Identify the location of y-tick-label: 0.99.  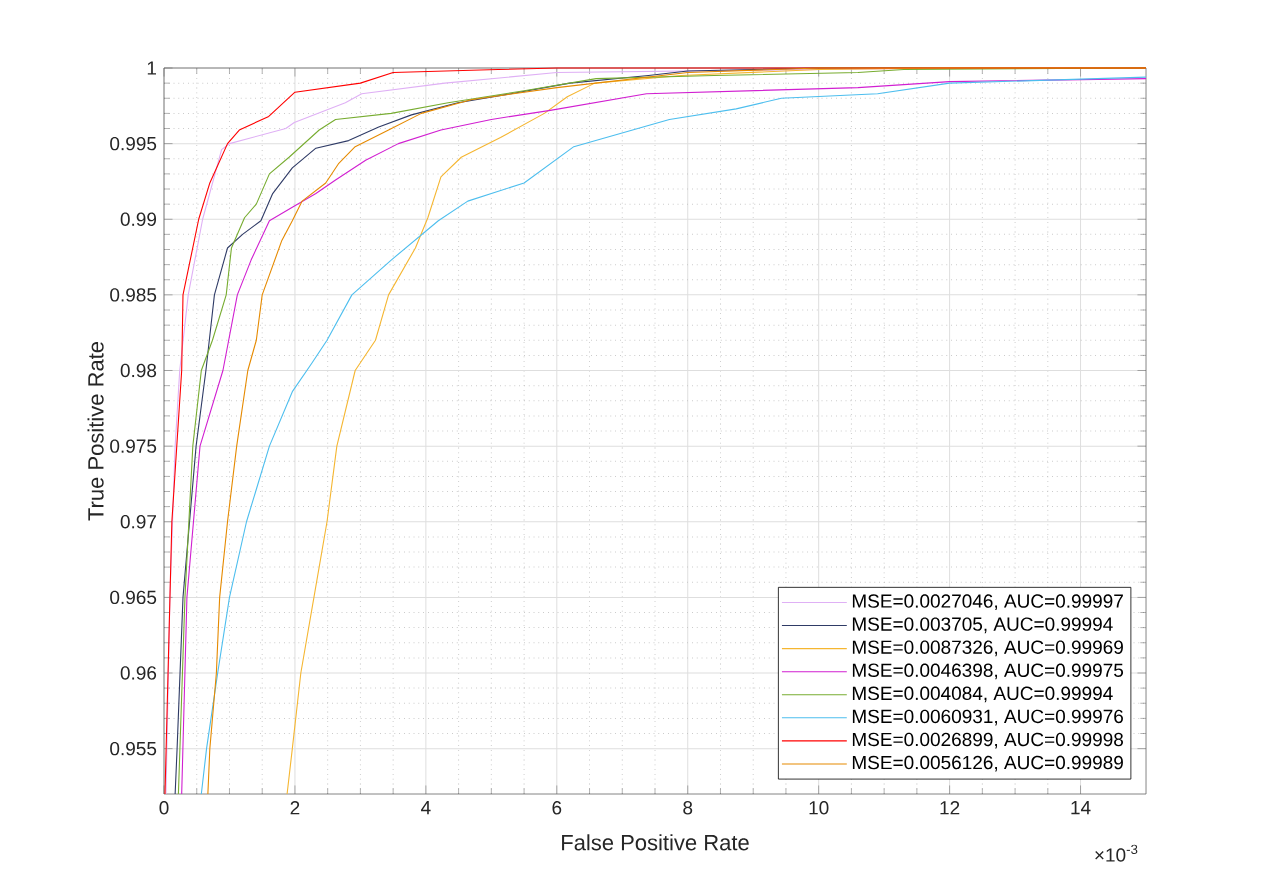
(138, 219).